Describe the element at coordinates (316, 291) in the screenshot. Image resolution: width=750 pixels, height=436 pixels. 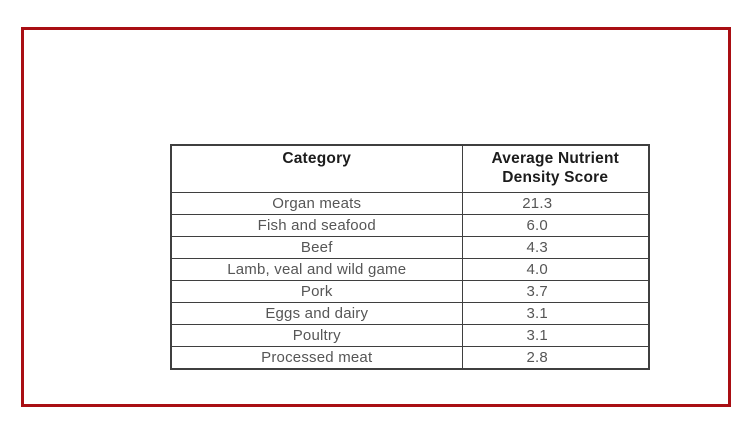
I see `category-cell: Pork` at that location.